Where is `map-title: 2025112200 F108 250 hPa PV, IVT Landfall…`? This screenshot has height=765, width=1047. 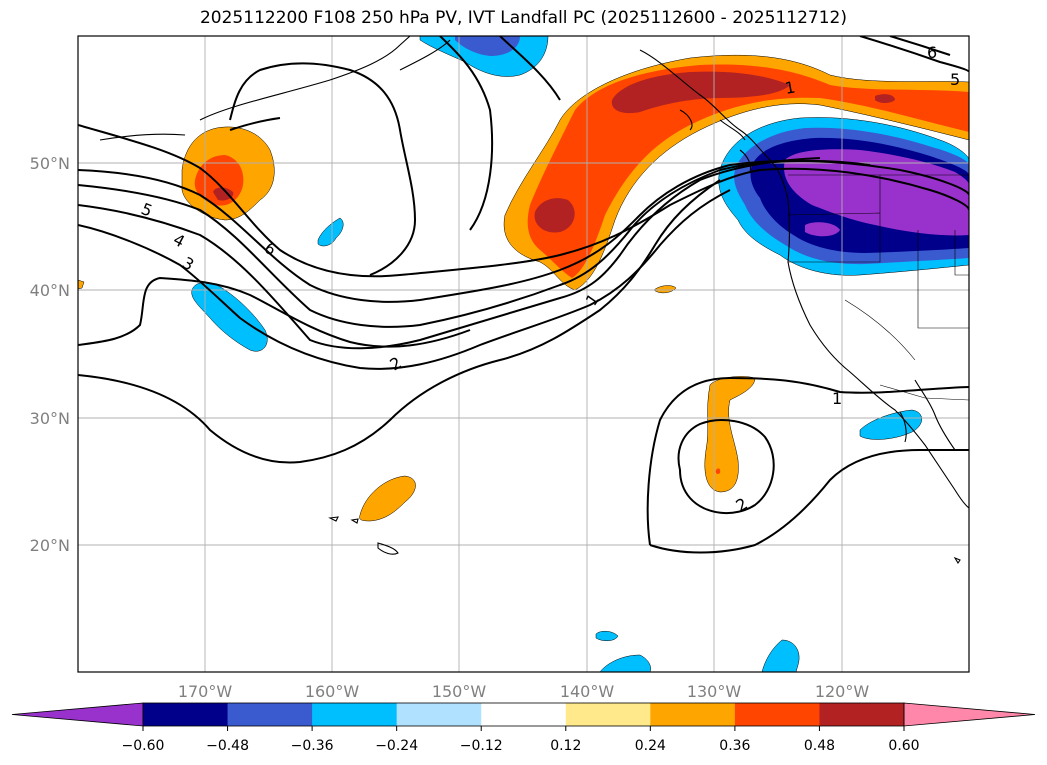
map-title: 2025112200 F108 250 hPa PV, IVT Landfall… is located at coordinates (523, 18).